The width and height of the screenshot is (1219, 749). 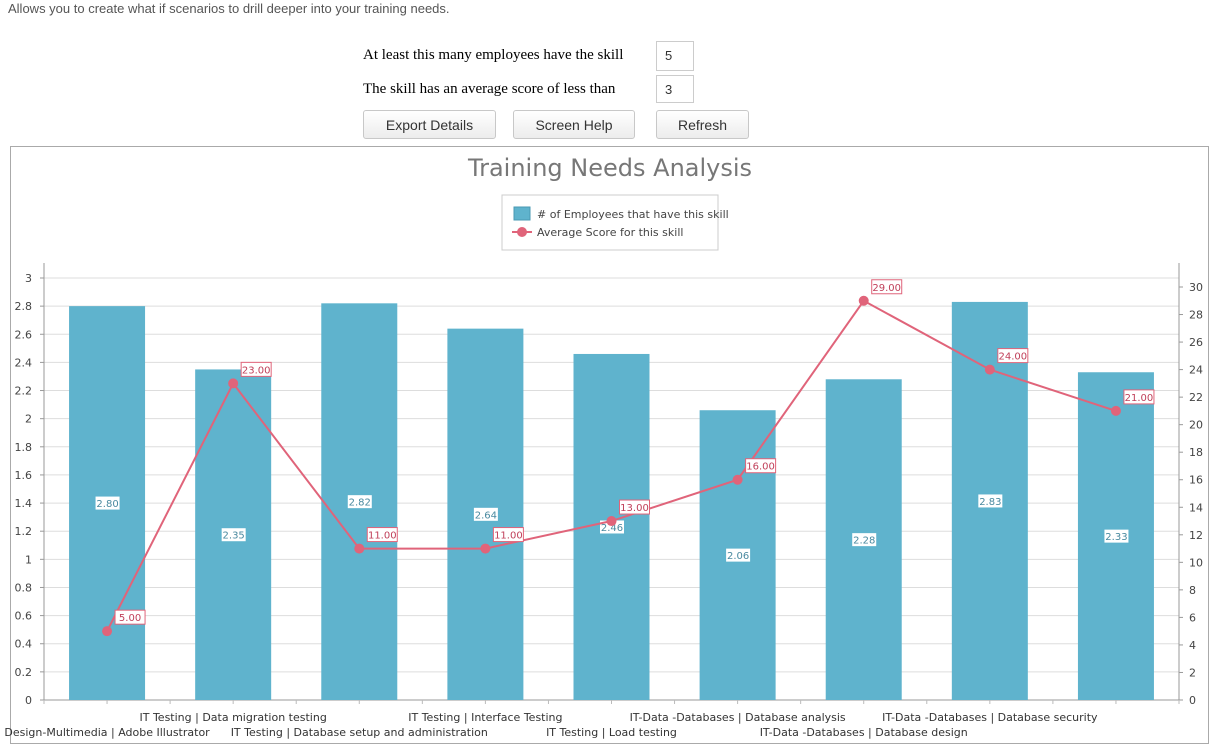 What do you see at coordinates (485, 717) in the screenshot?
I see `x-axis-category-label: IT Testing | Interface Testing` at bounding box center [485, 717].